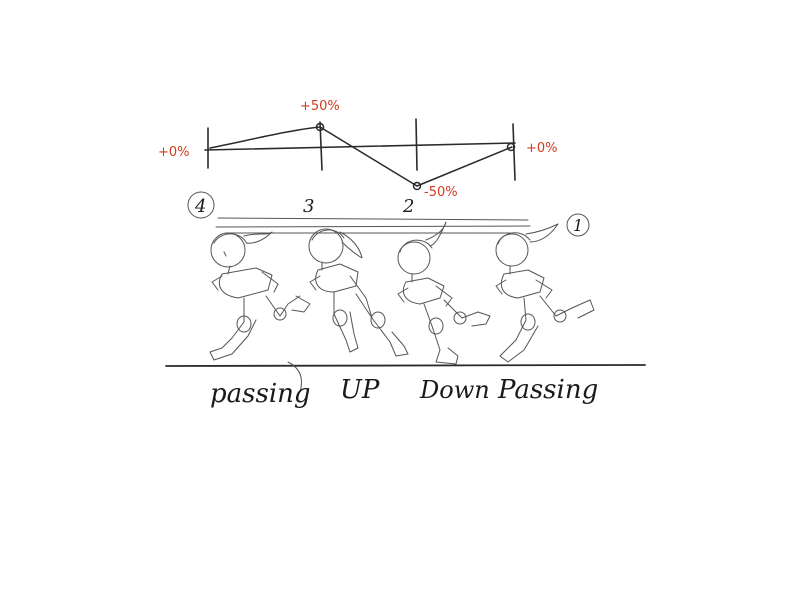 The width and height of the screenshot is (800, 600). Describe the element at coordinates (441, 192) in the screenshot. I see `chart-label-bottom: -50%` at that location.